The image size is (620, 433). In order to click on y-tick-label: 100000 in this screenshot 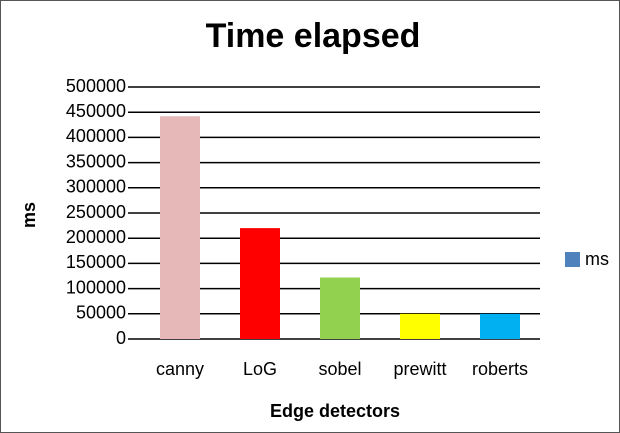, I will do `click(96, 287)`.